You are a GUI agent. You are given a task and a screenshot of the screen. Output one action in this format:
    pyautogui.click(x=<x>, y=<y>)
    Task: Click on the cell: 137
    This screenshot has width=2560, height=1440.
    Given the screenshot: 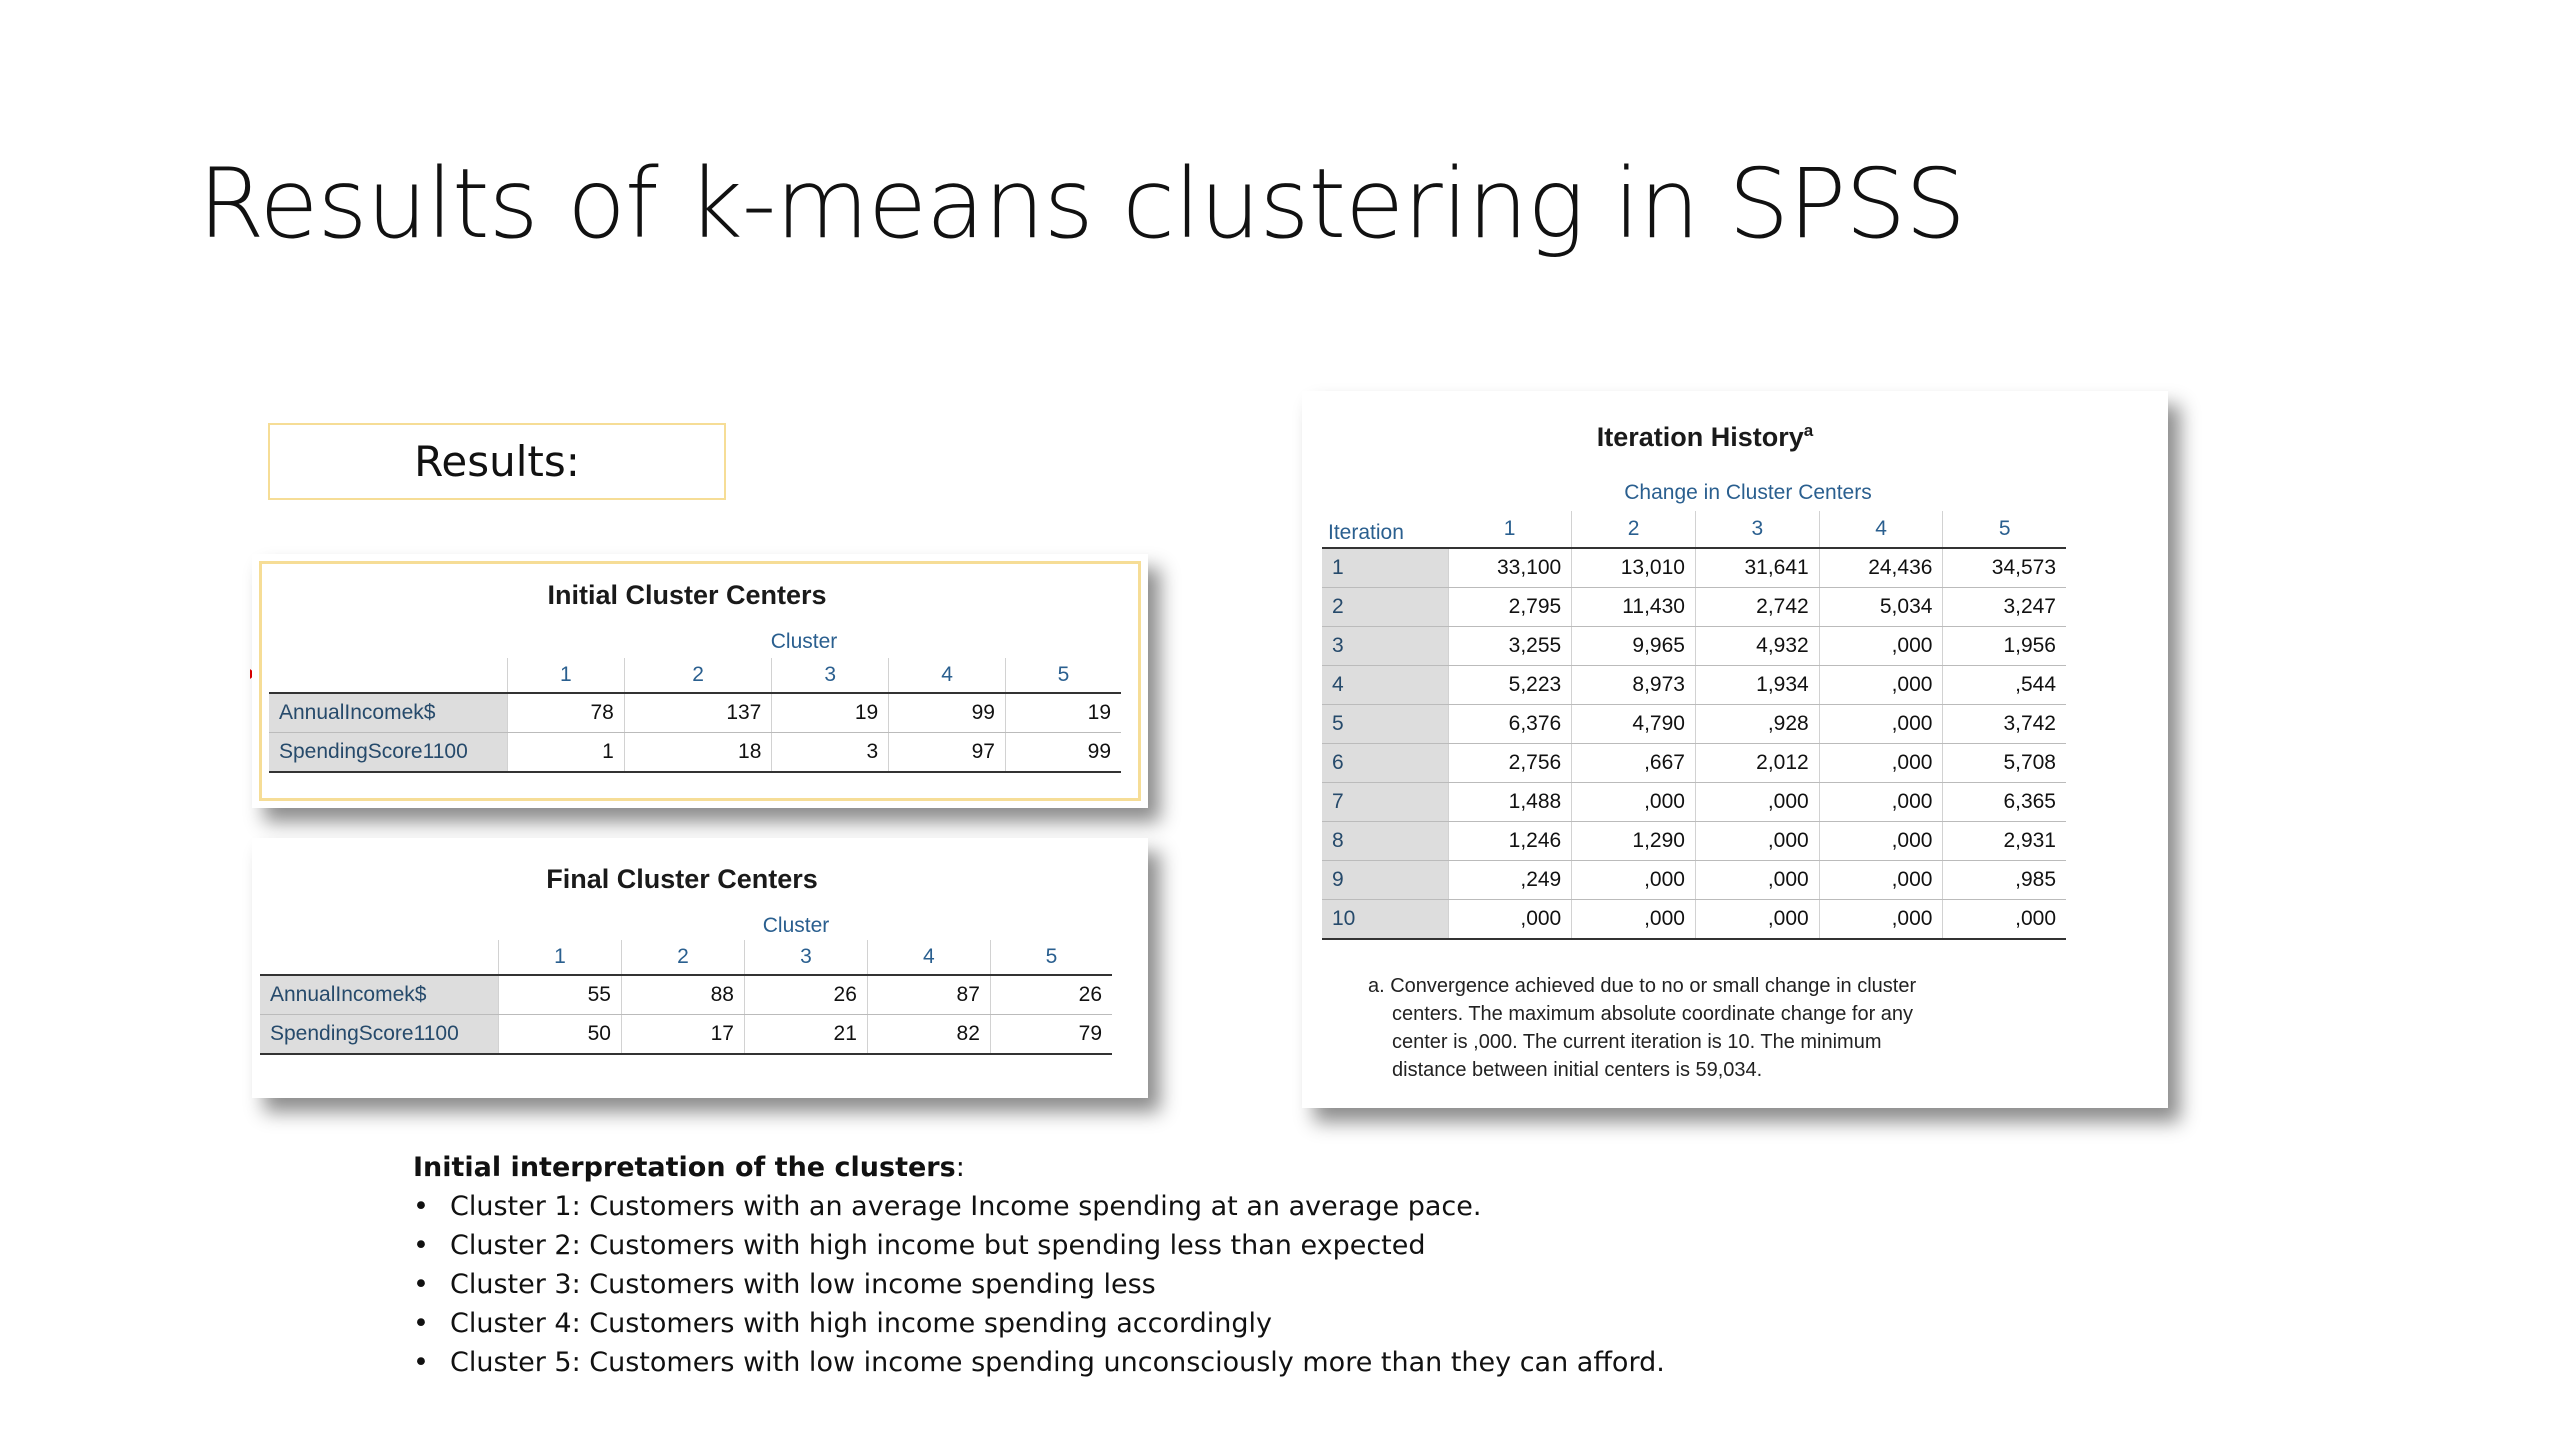 What is the action you would take?
    pyautogui.click(x=697, y=713)
    